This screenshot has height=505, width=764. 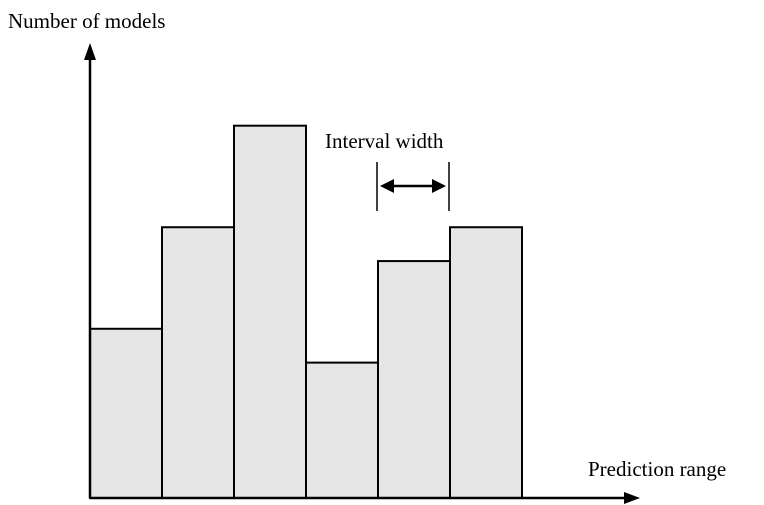 I want to click on x-axis-arrowhead, so click(x=632, y=498).